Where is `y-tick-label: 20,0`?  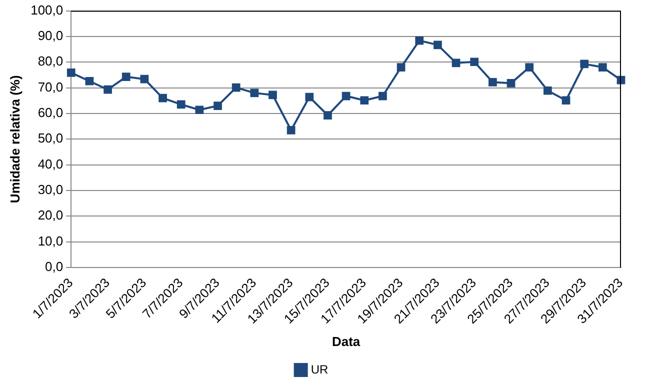
y-tick-label: 20,0 is located at coordinates (51, 215).